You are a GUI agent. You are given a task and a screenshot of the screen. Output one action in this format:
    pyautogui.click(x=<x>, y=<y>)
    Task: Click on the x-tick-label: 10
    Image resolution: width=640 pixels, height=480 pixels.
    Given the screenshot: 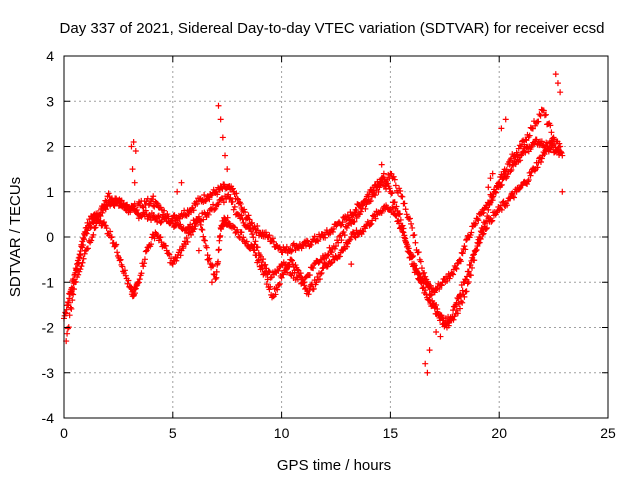 What is the action you would take?
    pyautogui.click(x=282, y=433)
    